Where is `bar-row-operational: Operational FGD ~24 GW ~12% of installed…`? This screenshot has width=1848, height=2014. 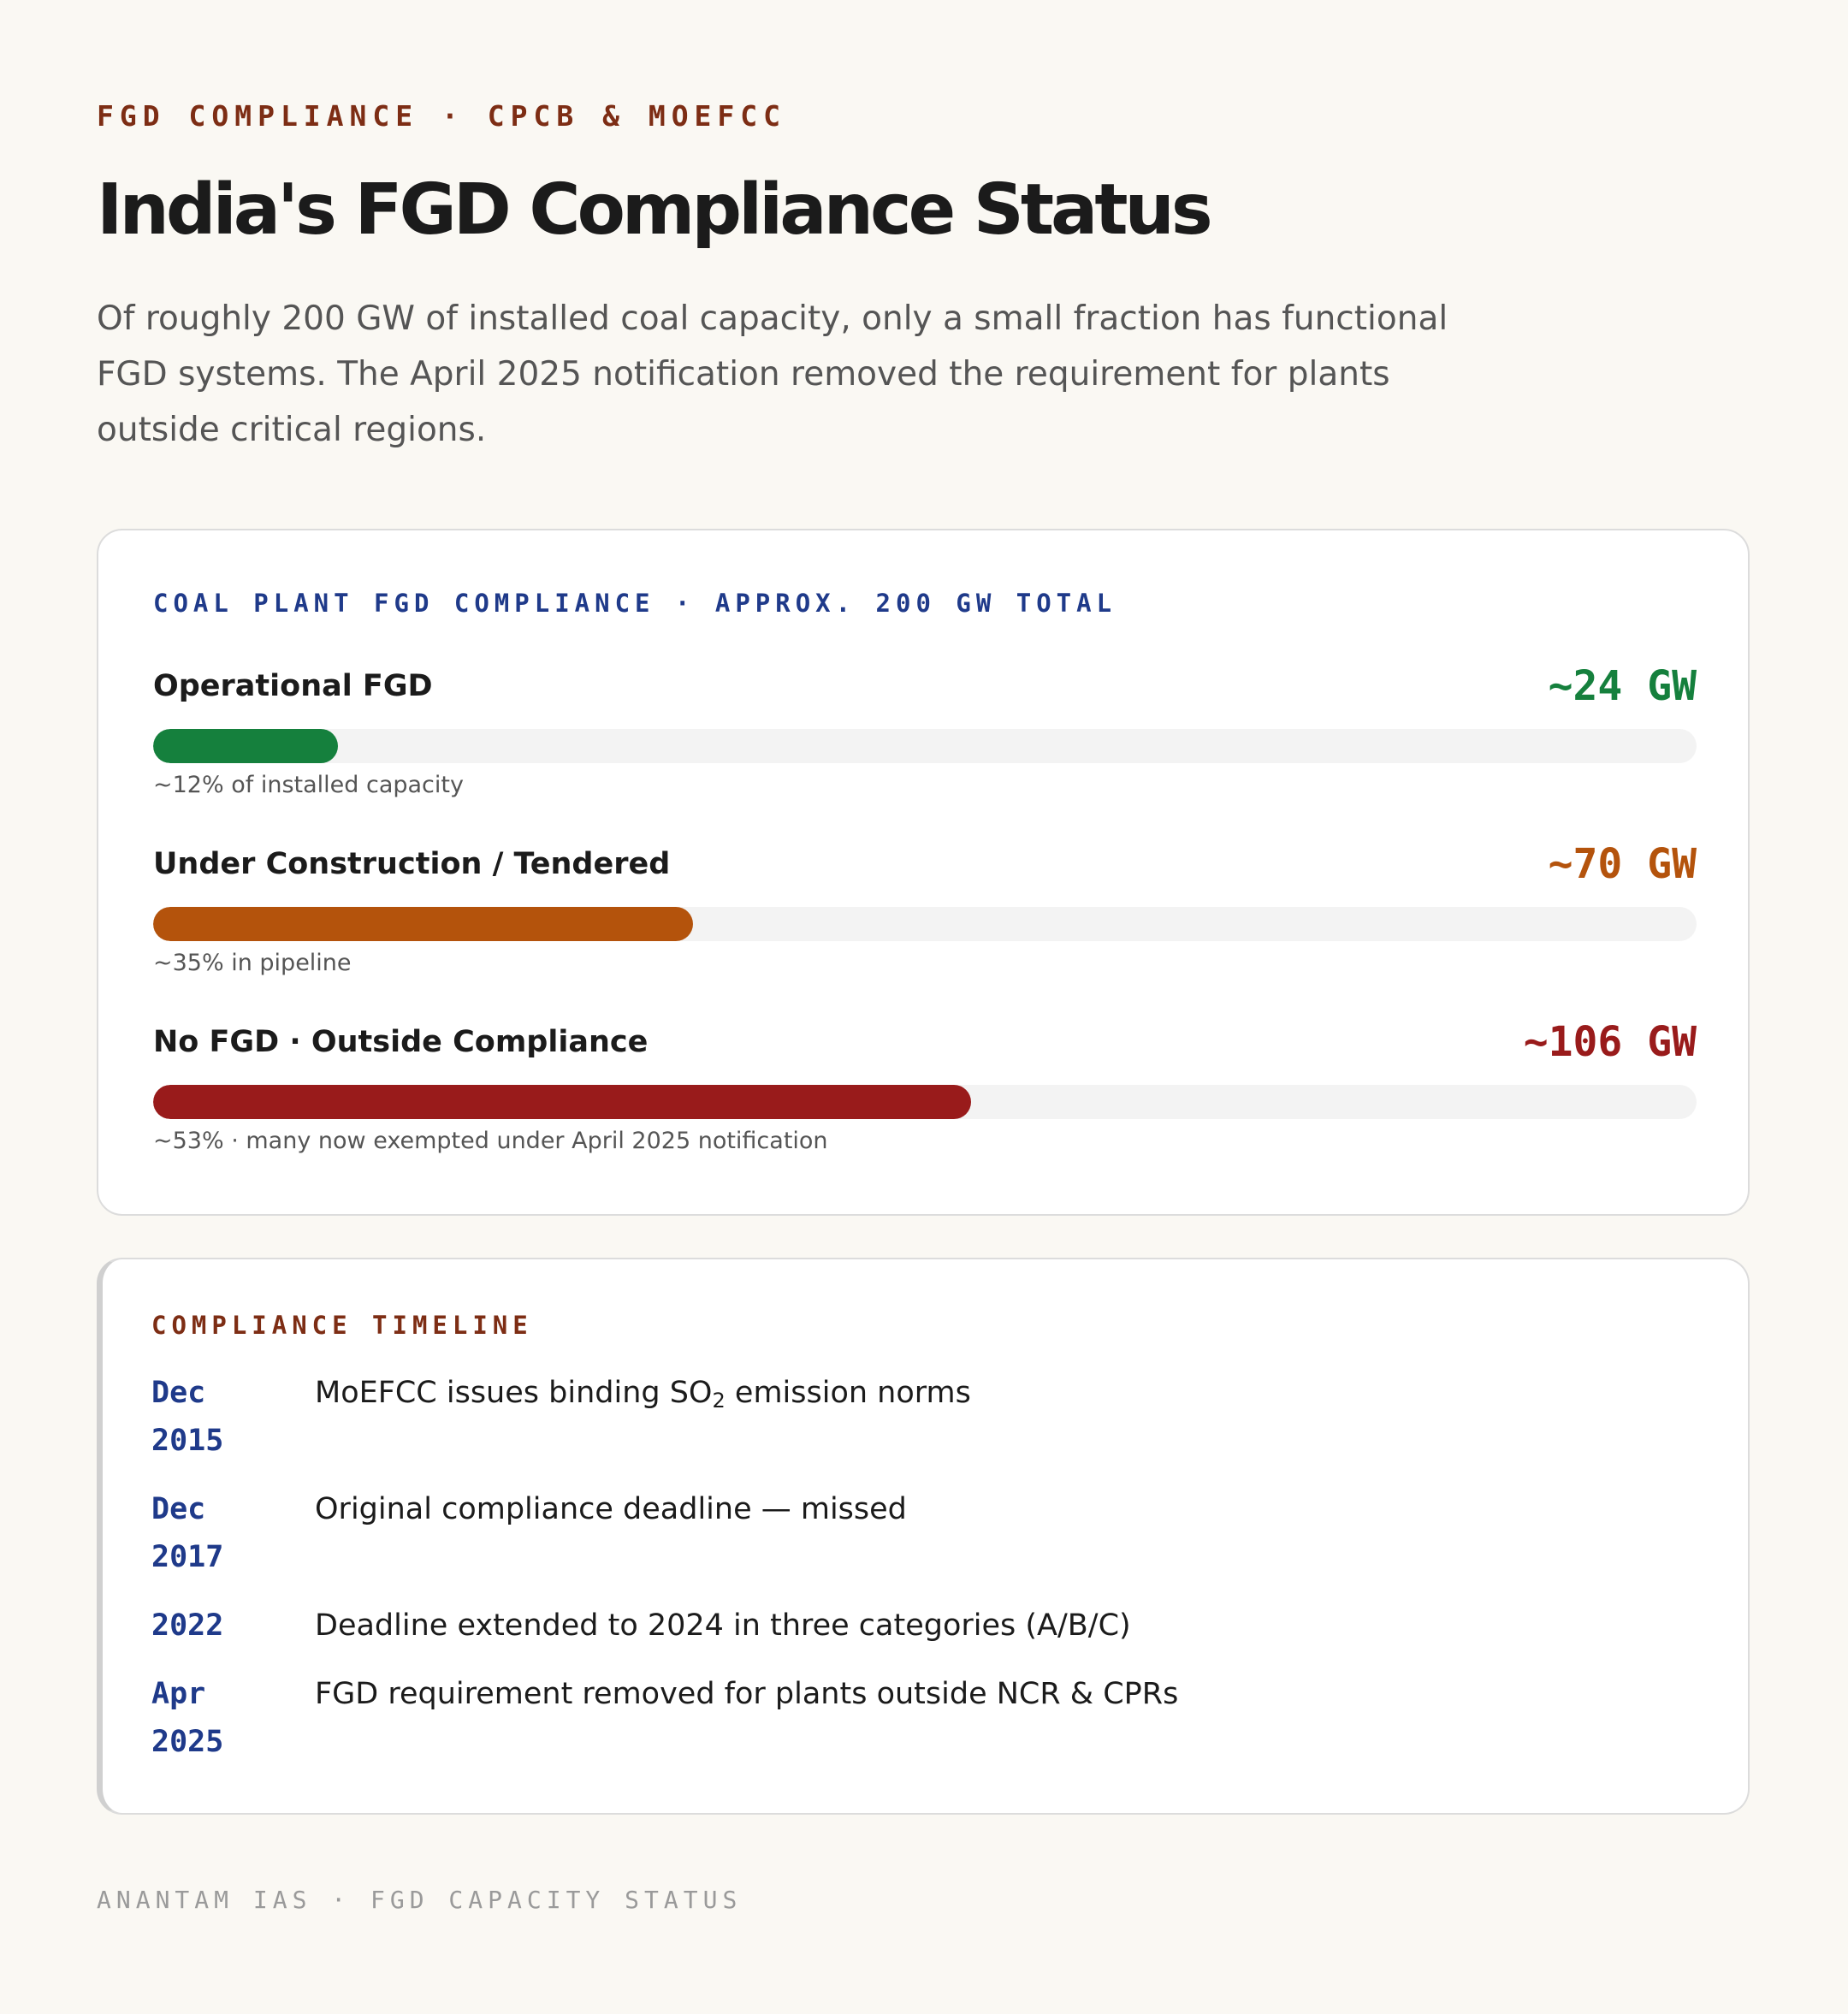 bar-row-operational: Operational FGD ~24 GW ~12% of installed… is located at coordinates (925, 742).